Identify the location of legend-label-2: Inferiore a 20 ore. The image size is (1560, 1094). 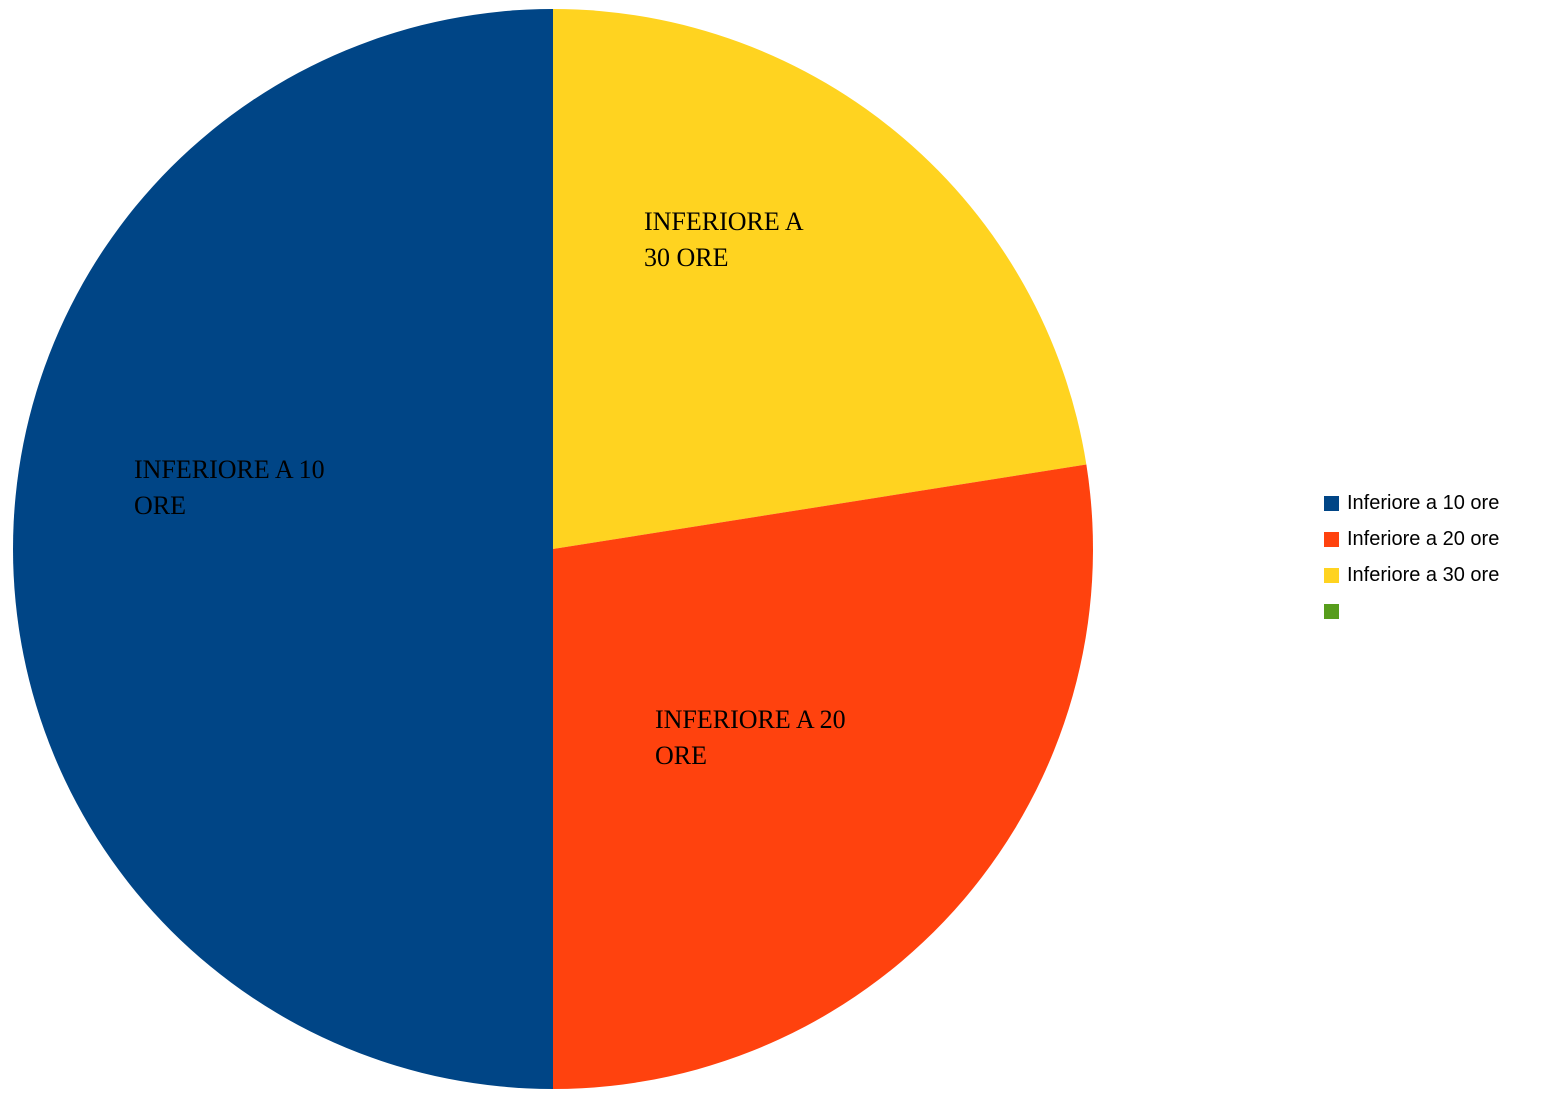
(1423, 538).